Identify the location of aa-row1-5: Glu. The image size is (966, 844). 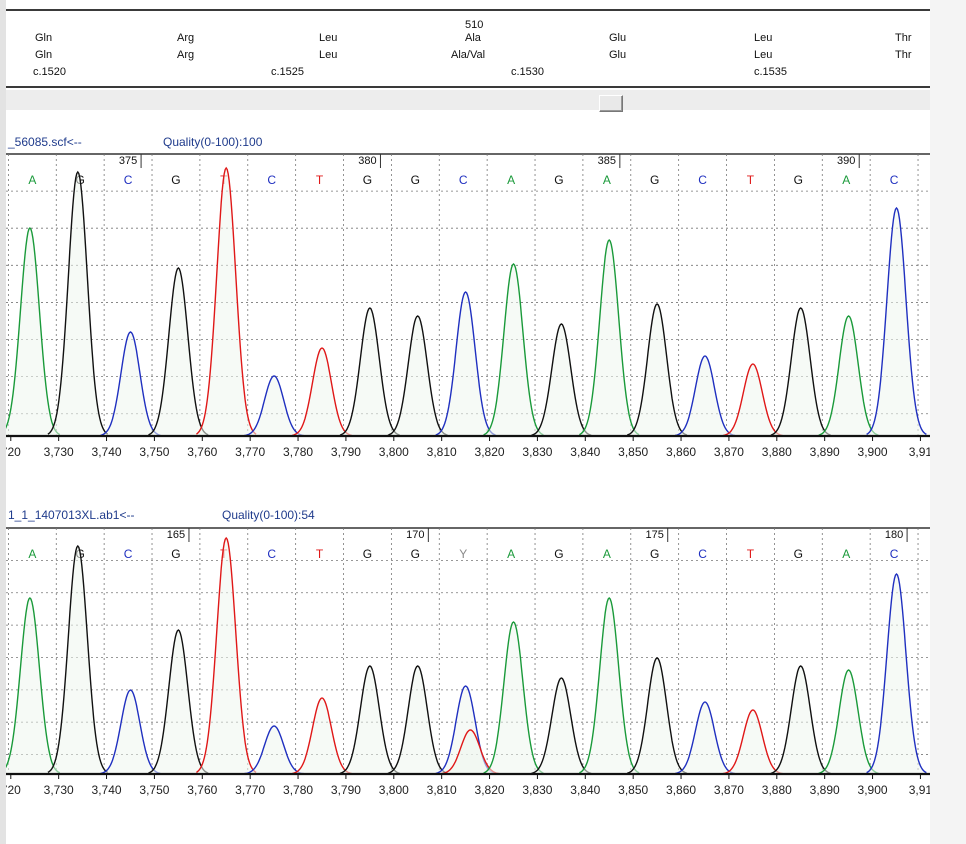
(618, 38).